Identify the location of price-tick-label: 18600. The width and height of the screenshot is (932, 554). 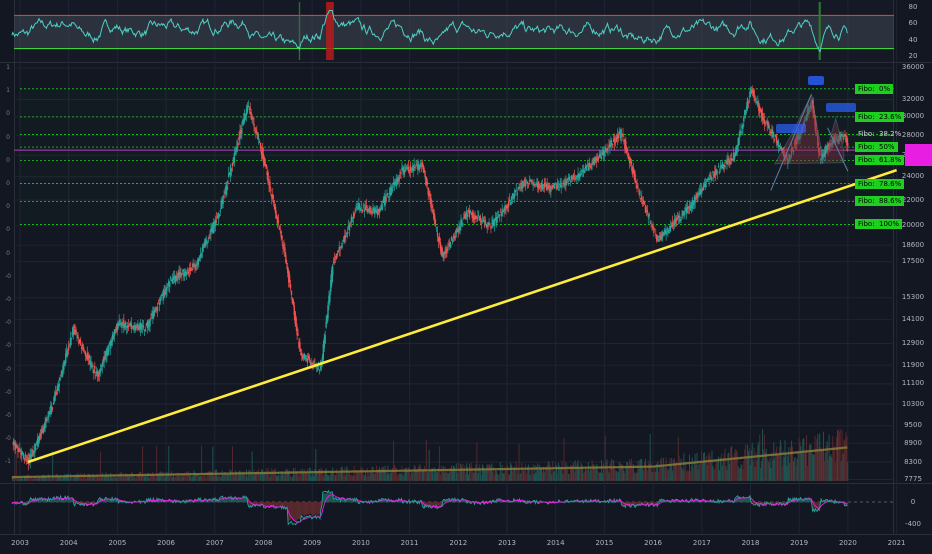
(913, 245).